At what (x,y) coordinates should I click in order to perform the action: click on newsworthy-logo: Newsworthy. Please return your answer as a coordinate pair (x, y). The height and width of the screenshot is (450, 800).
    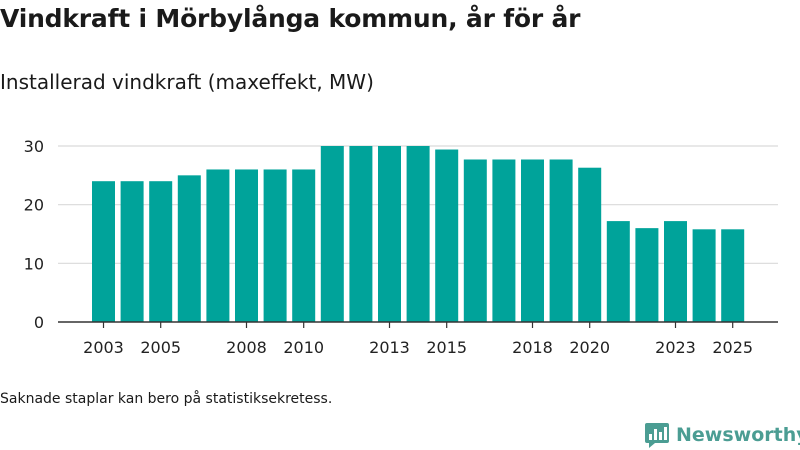
    Looking at the image, I should click on (722, 435).